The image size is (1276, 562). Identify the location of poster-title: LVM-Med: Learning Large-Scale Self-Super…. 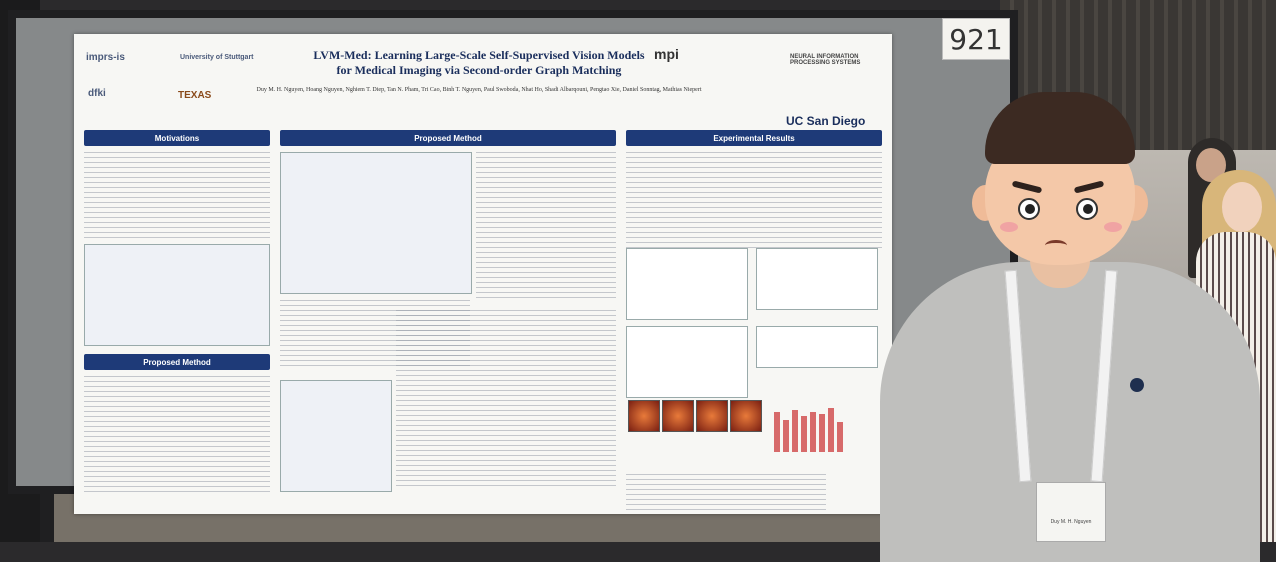
(479, 63).